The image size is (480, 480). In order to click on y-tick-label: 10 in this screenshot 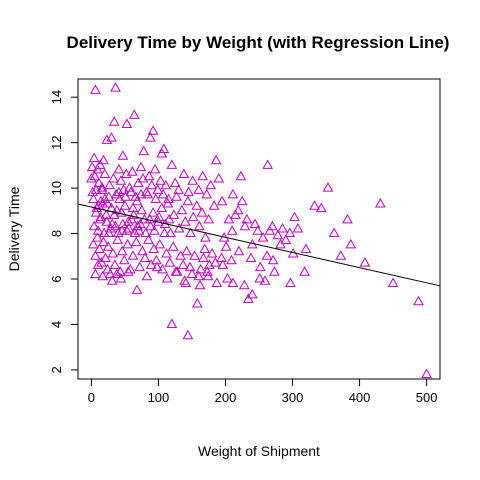, I will do `click(56, 188)`.